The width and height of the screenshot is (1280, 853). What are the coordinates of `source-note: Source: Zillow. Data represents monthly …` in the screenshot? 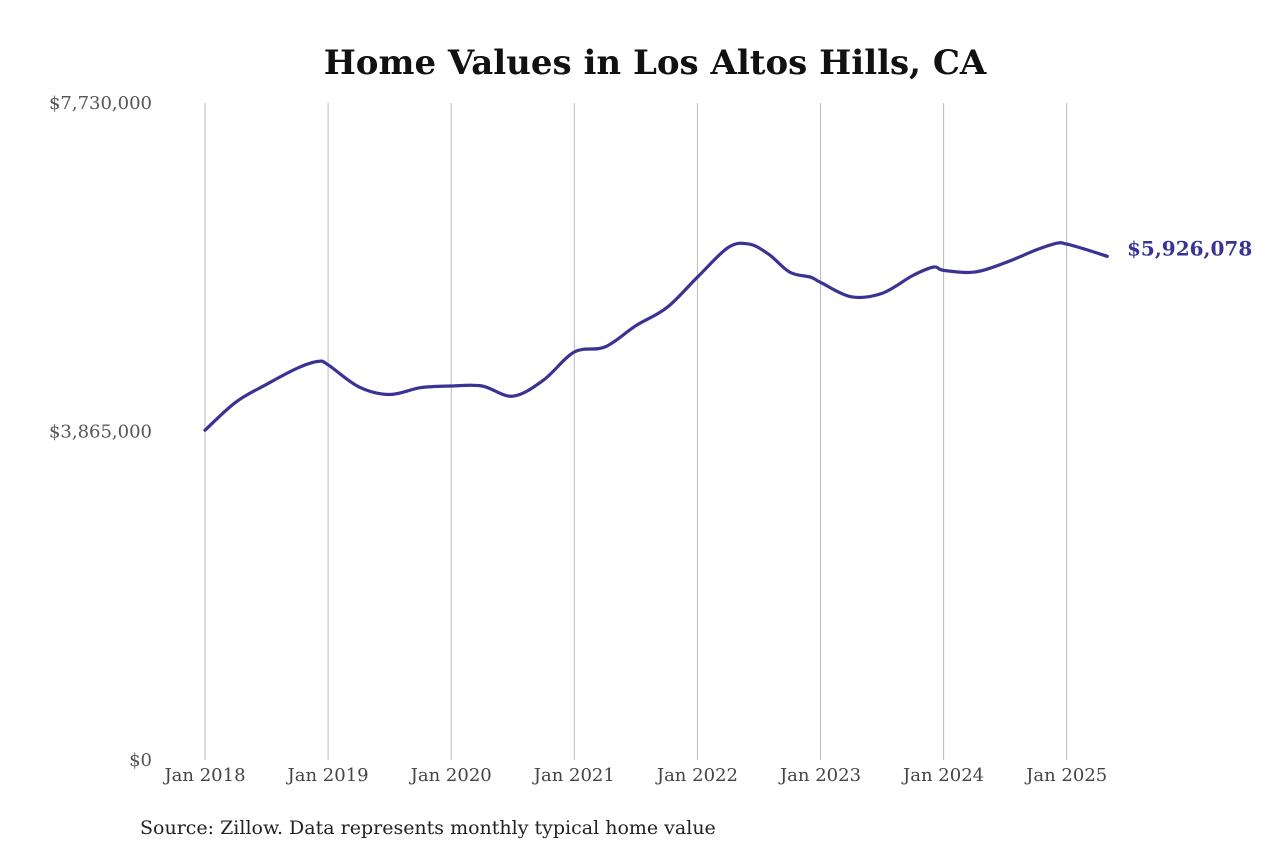 It's located at (428, 828).